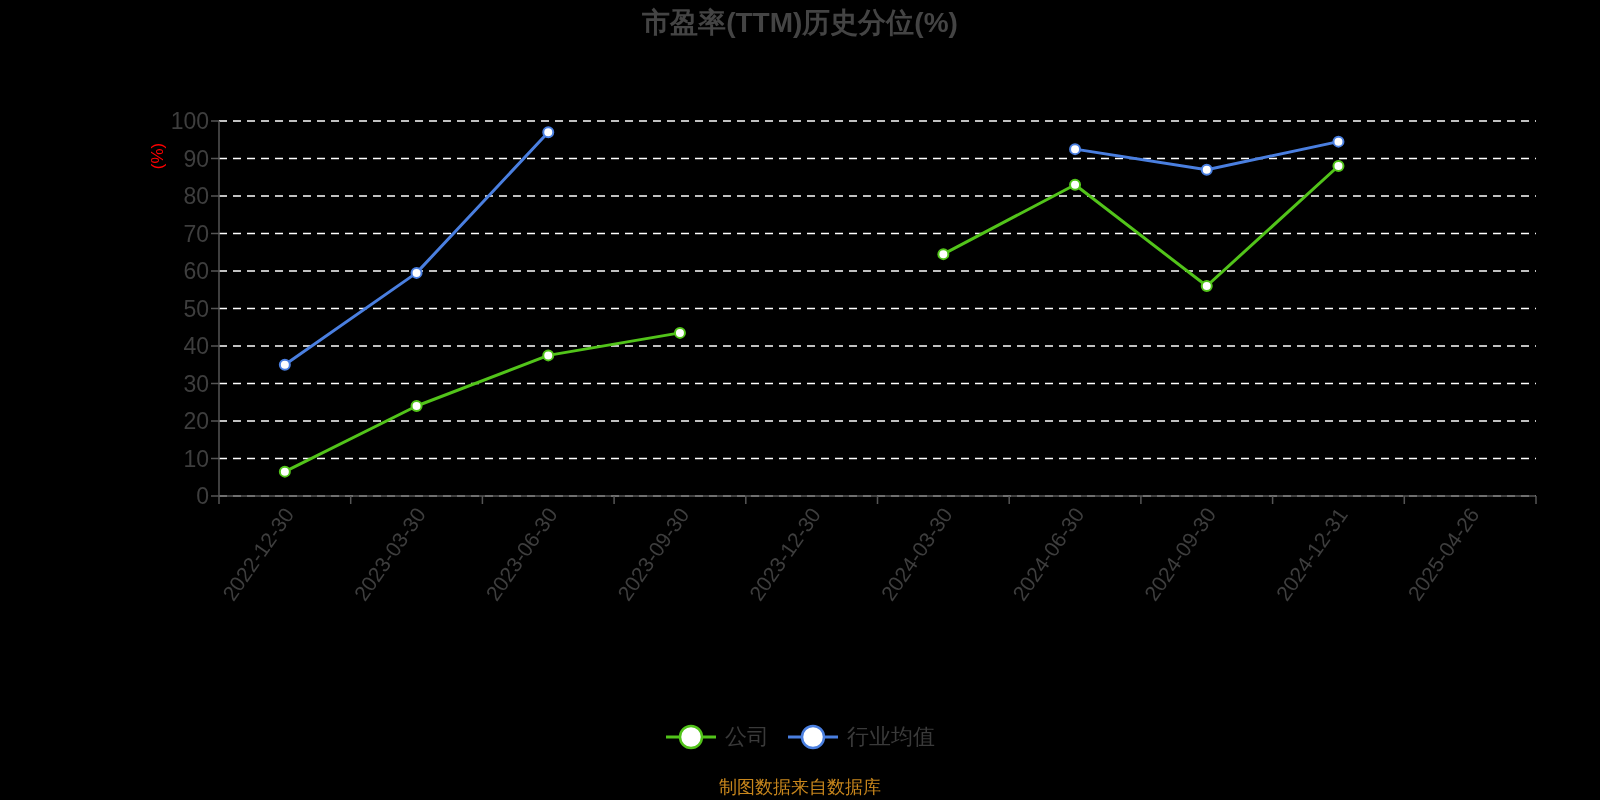 The height and width of the screenshot is (800, 1600). What do you see at coordinates (196, 233) in the screenshot?
I see `y-tick-label: 70` at bounding box center [196, 233].